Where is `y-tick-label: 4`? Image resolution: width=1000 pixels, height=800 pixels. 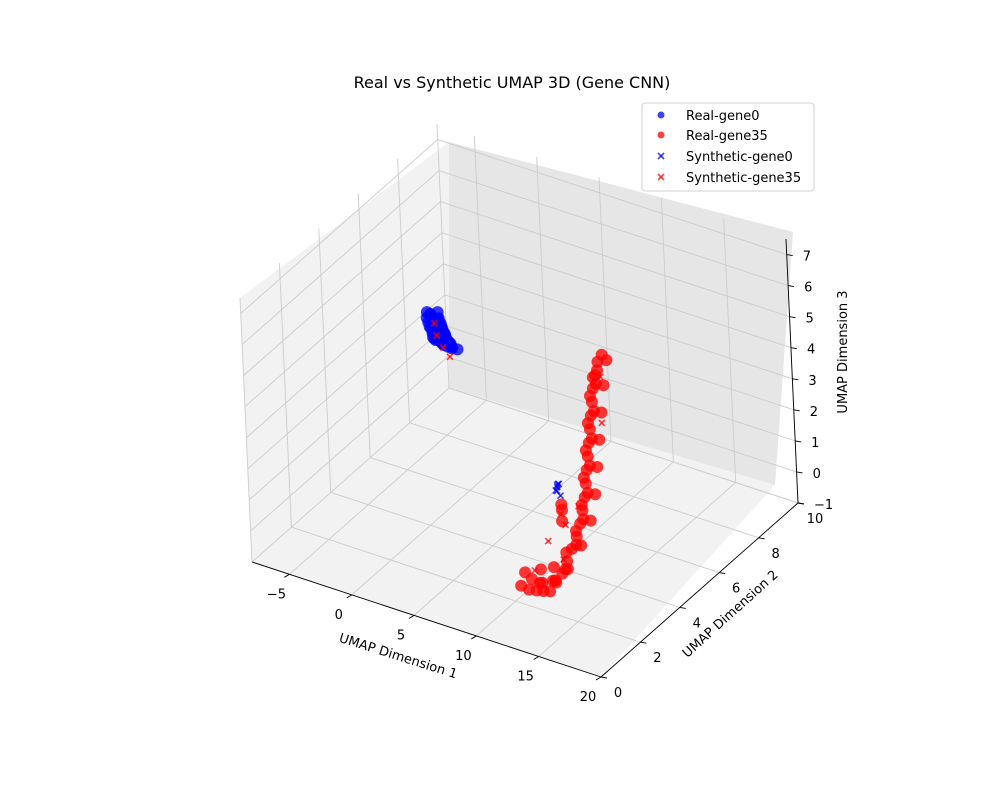 y-tick-label: 4 is located at coordinates (697, 623).